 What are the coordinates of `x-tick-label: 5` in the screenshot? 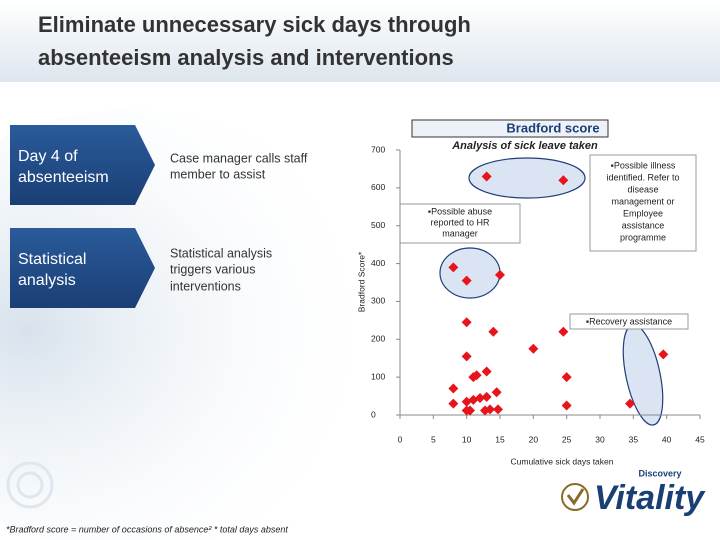 It's located at (433, 439).